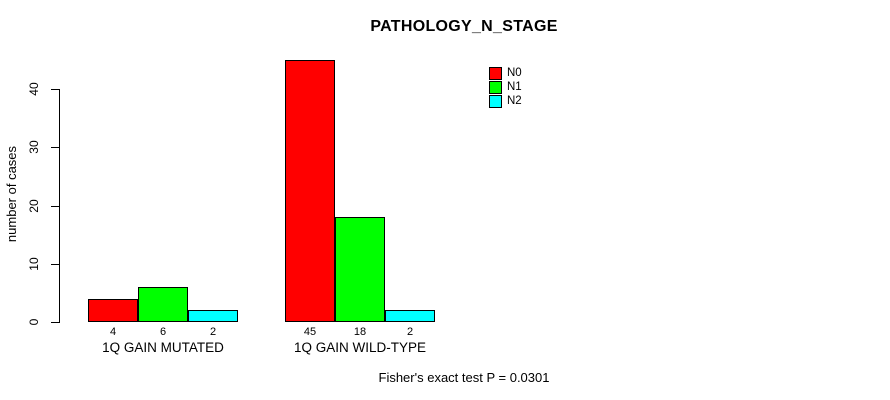 Image resolution: width=890 pixels, height=400 pixels. I want to click on legend-item-n1: N1, so click(505, 87).